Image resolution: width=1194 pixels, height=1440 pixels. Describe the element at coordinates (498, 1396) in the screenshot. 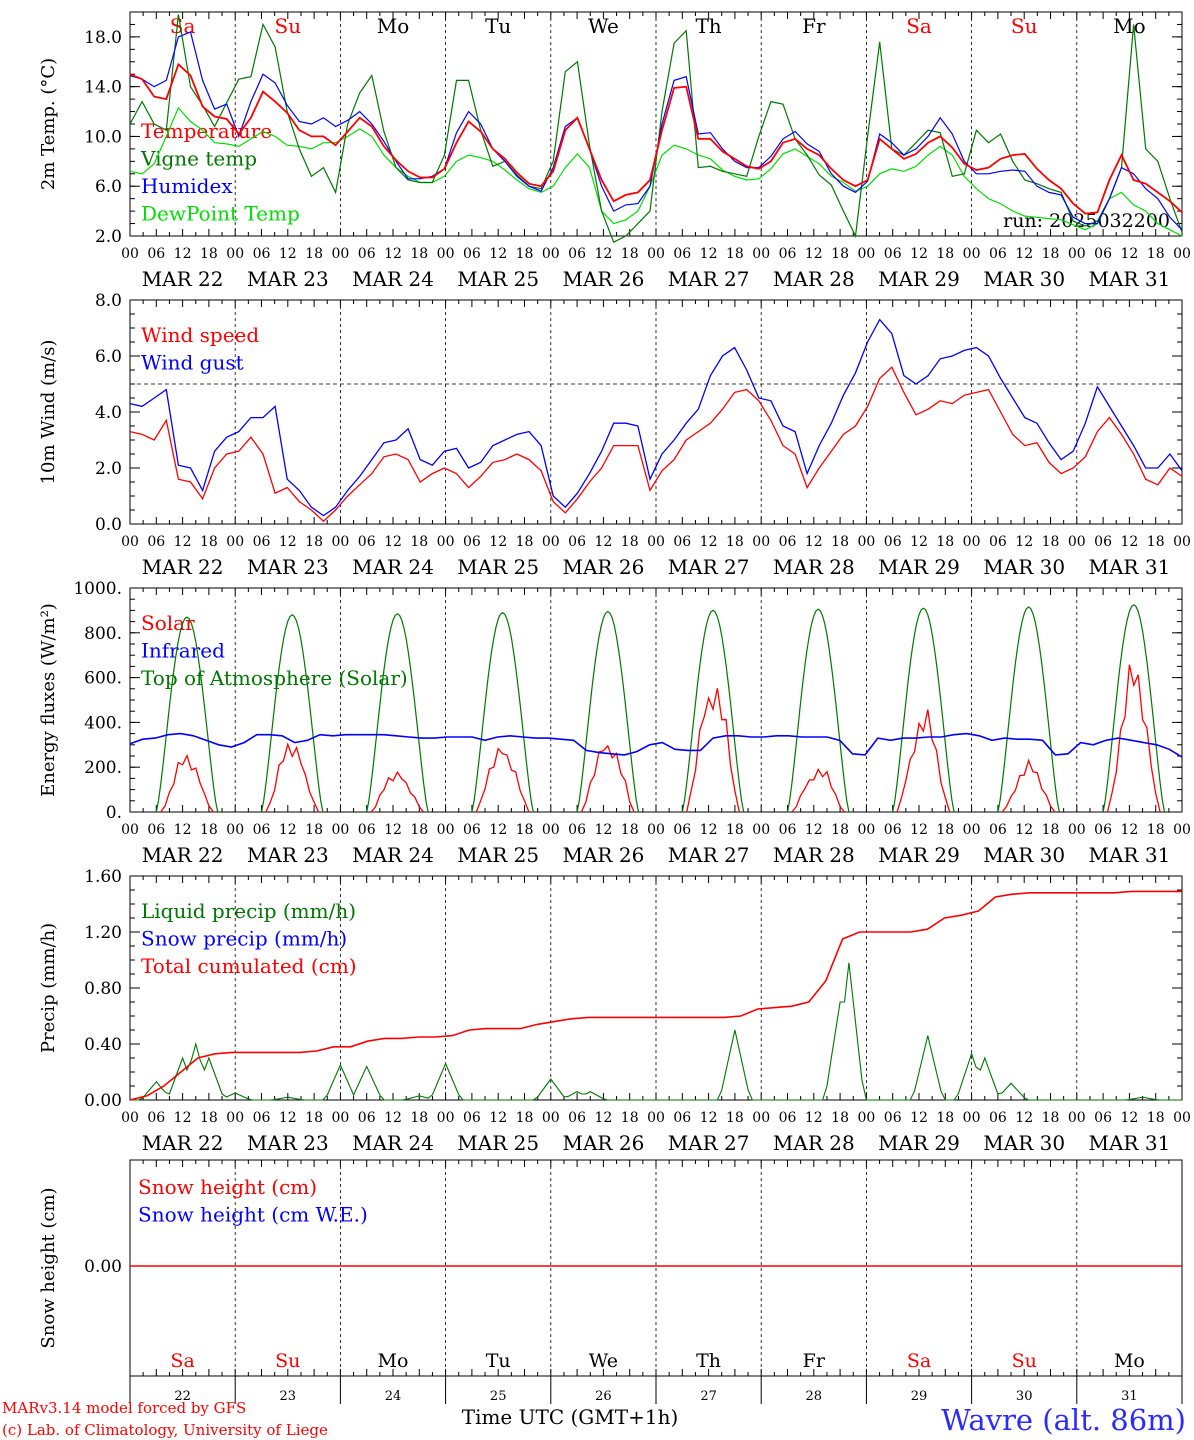

I see `day-number-label: 25` at that location.